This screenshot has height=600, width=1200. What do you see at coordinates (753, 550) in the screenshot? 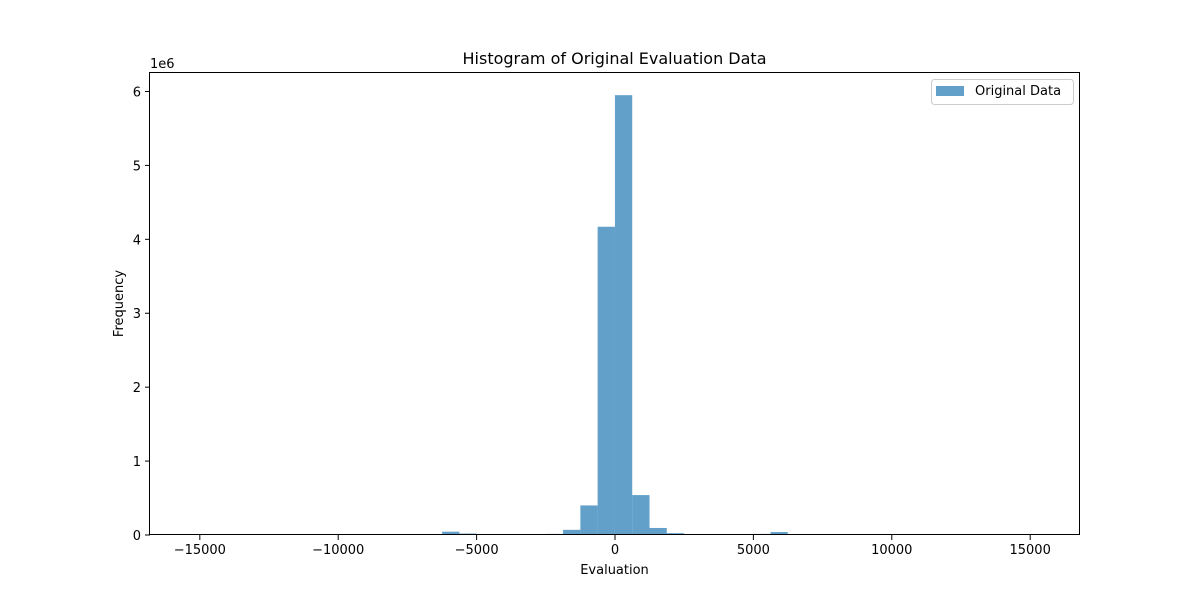
I see `x-tick-label: 5000` at bounding box center [753, 550].